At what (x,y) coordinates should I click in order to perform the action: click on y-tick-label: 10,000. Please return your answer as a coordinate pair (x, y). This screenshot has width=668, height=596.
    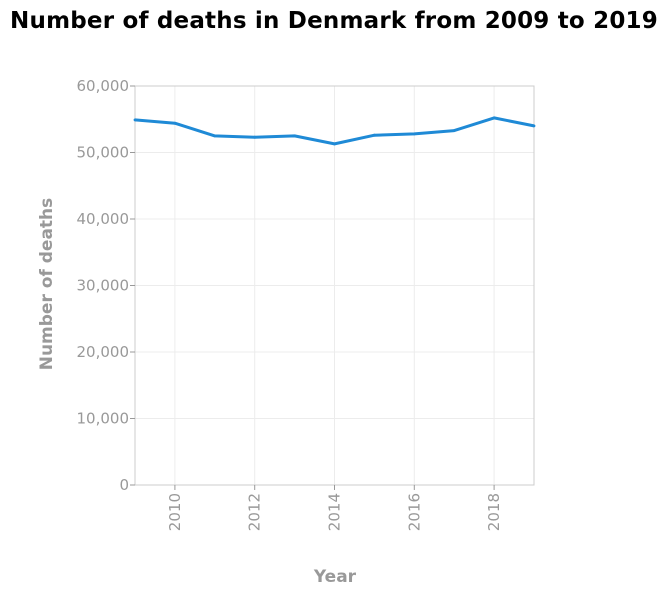
    Looking at the image, I should click on (103, 419).